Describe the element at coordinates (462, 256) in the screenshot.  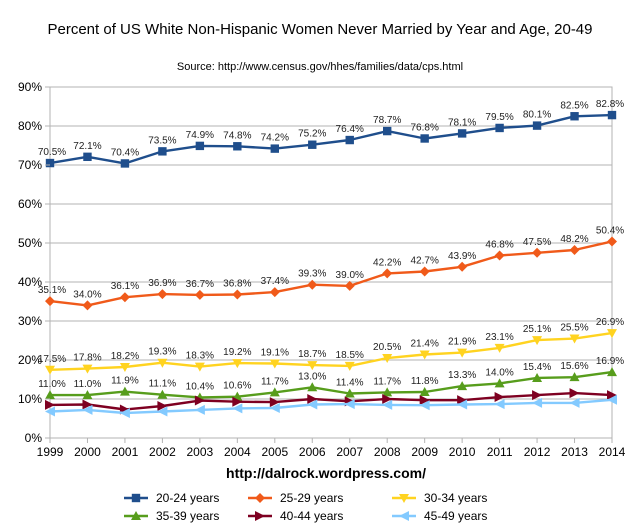
I see `data-label: 43.9%` at that location.